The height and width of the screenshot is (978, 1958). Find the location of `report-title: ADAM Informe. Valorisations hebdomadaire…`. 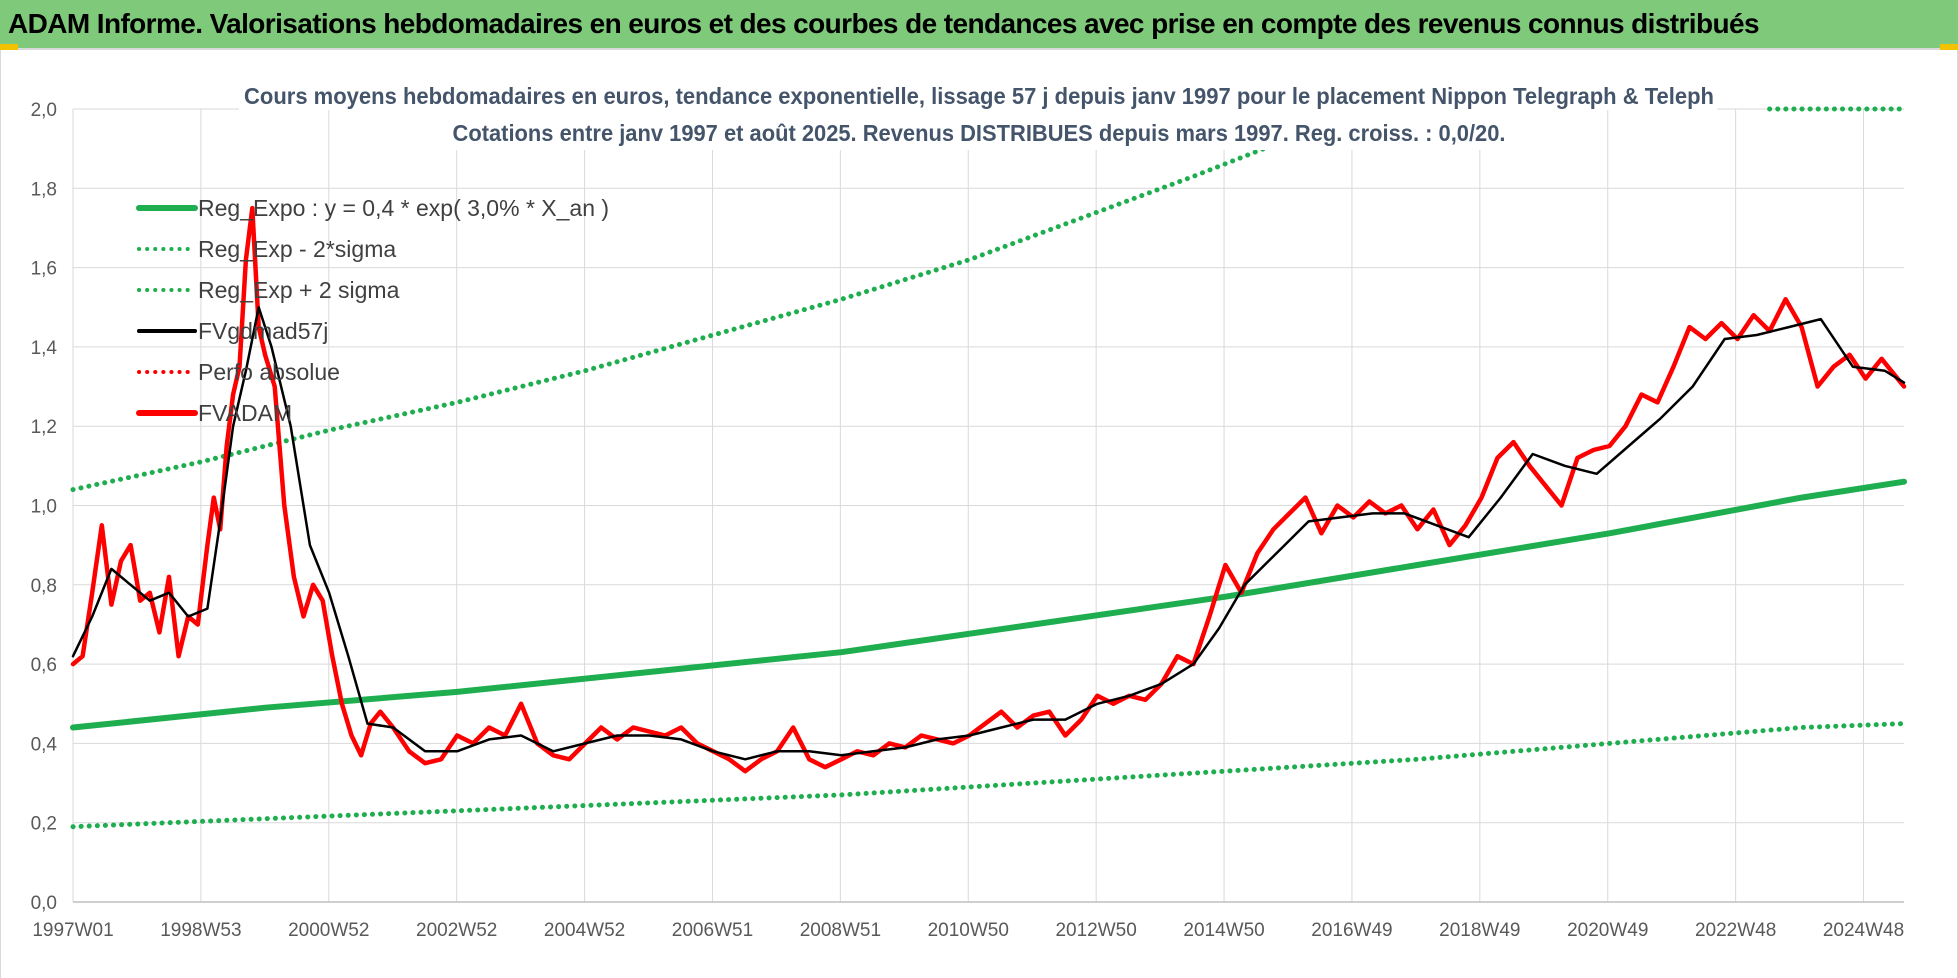

report-title: ADAM Informe. Valorisations hebdomadaire… is located at coordinates (884, 23).